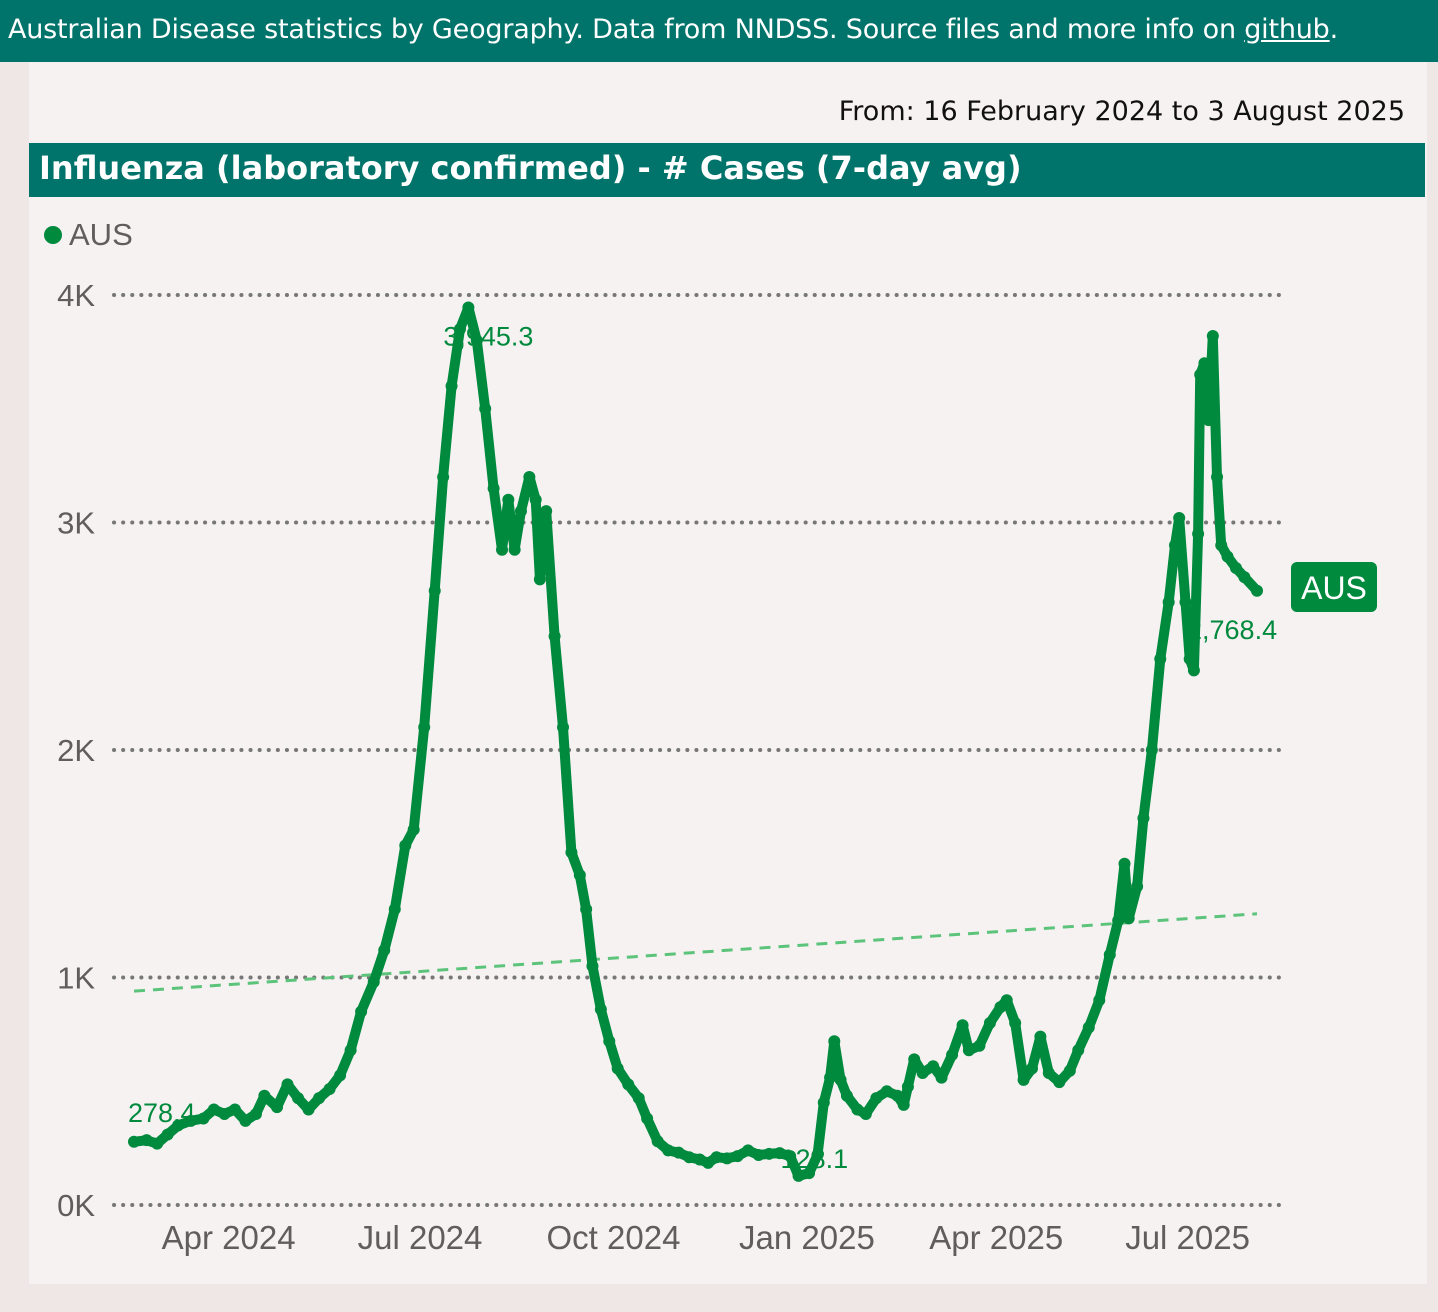  What do you see at coordinates (996, 1237) in the screenshot?
I see `x-tick-label: Apr 2025` at bounding box center [996, 1237].